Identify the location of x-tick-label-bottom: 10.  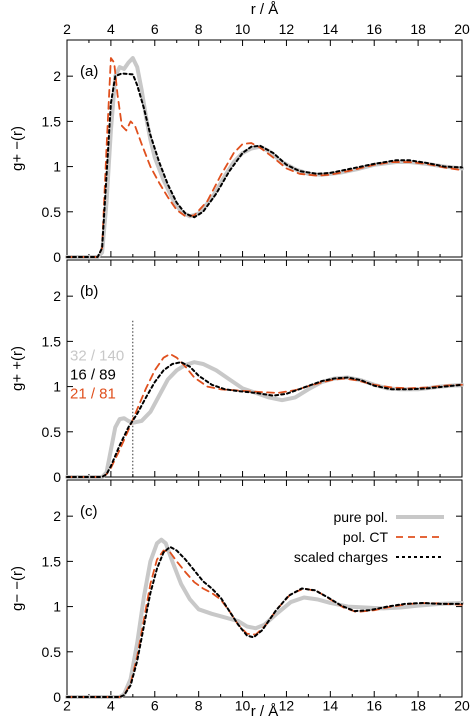
(243, 705).